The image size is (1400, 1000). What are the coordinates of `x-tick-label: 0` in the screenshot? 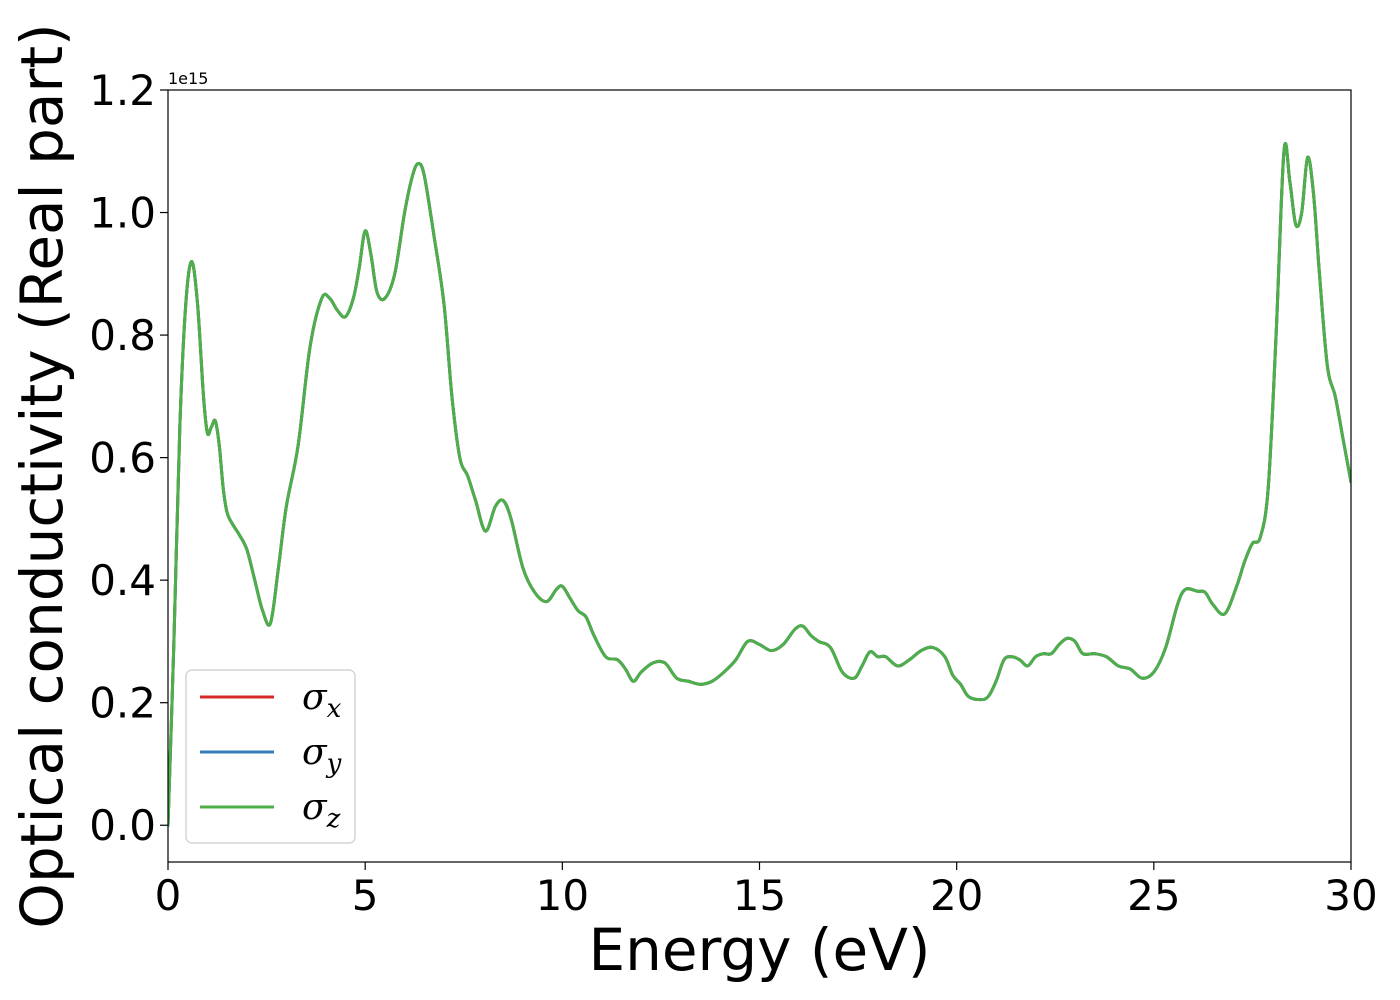 It's located at (168, 895).